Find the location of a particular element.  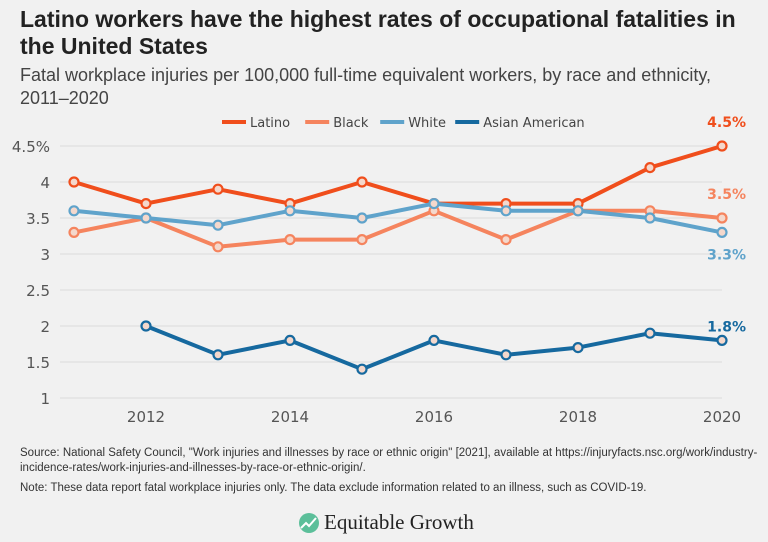

legend-label: Black is located at coordinates (351, 123).